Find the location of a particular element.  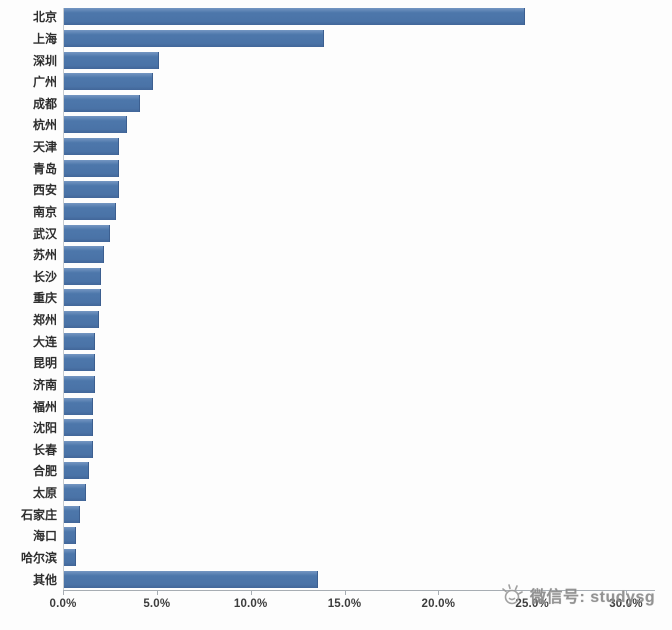

category-label: 上海 is located at coordinates (44, 38).